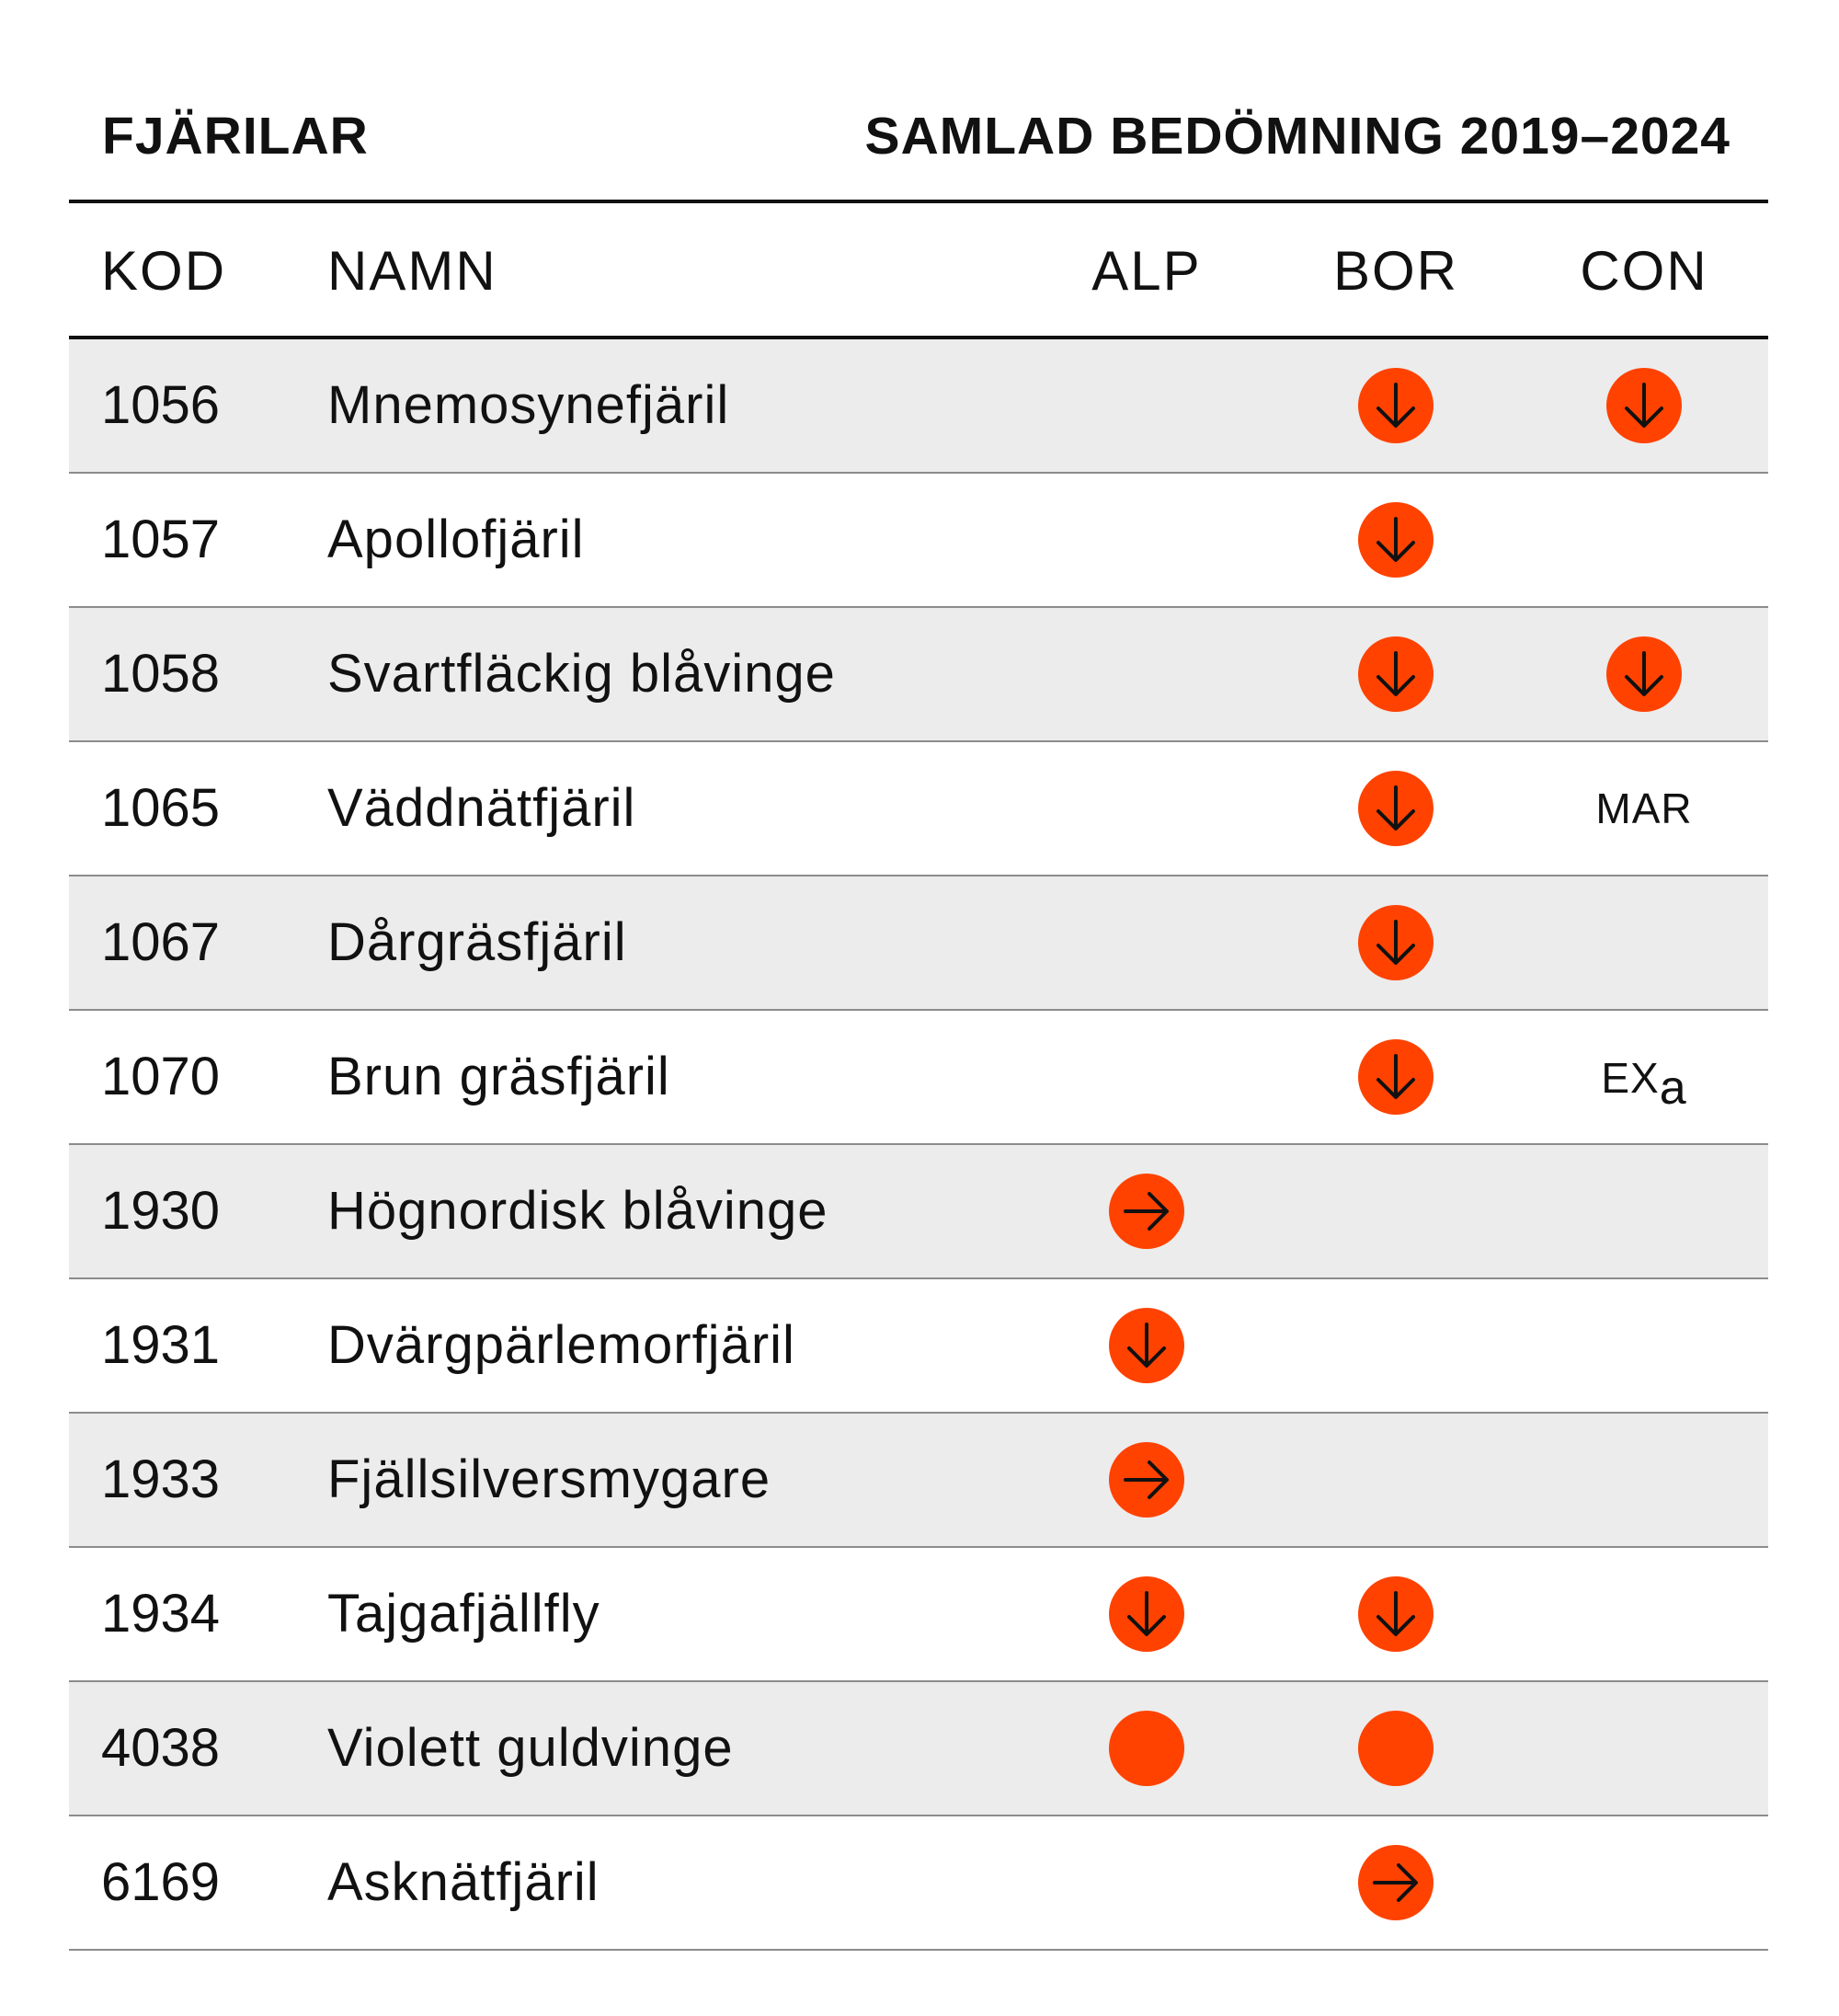 Image resolution: width=1839 pixels, height=2016 pixels. Describe the element at coordinates (164, 271) in the screenshot. I see `column-header-kod: KOD` at that location.